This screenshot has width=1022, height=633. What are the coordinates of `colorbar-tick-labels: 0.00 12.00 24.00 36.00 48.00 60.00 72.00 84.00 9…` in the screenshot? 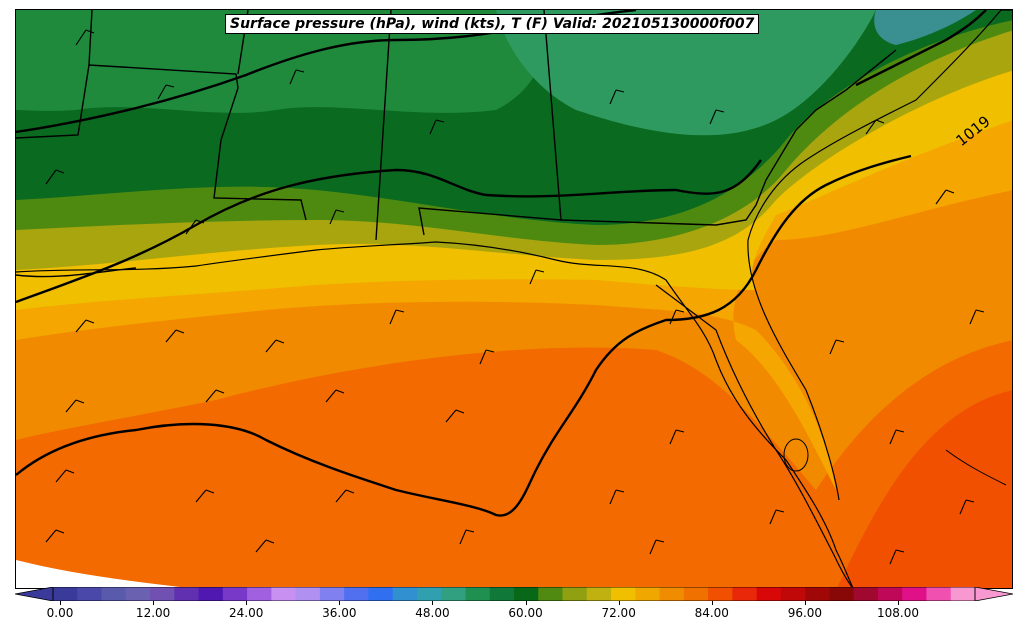 It's located at (511, 616).